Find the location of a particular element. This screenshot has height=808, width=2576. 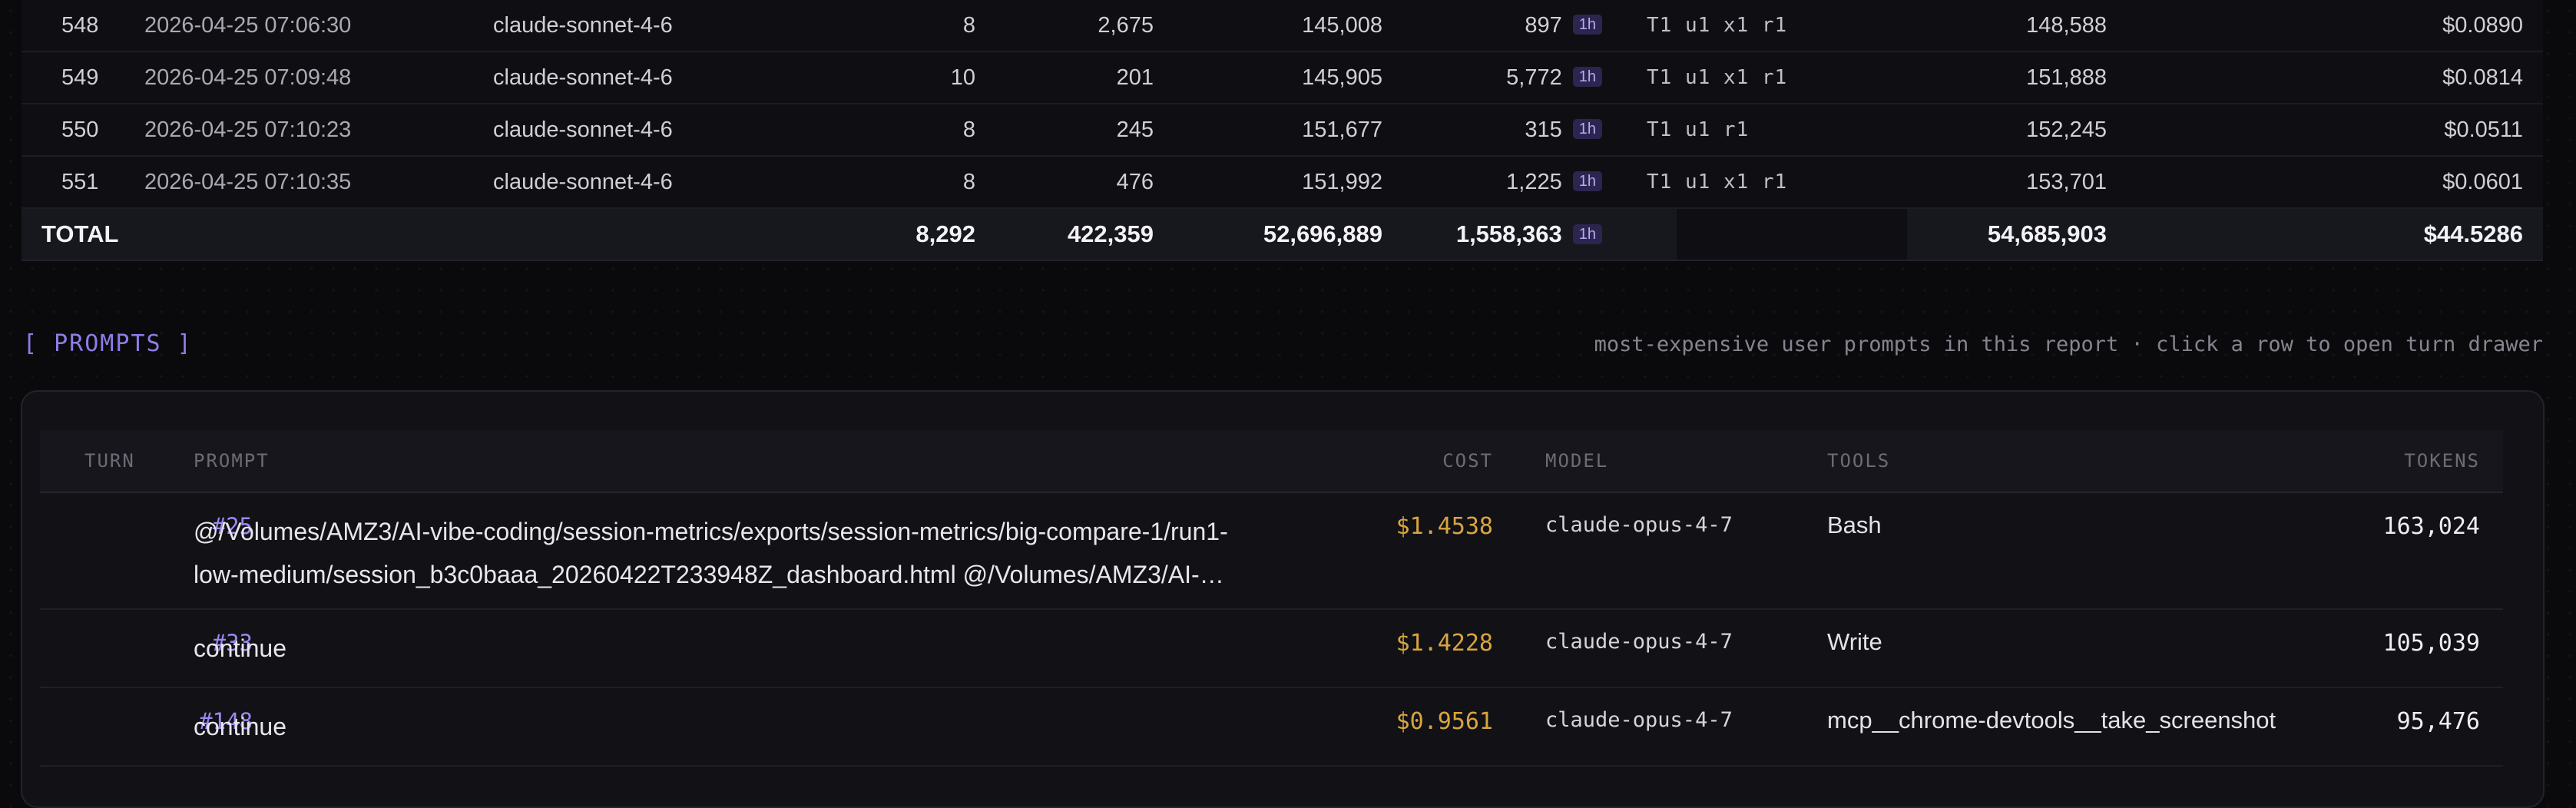

row-cache-read: 151,992 is located at coordinates (1342, 182).